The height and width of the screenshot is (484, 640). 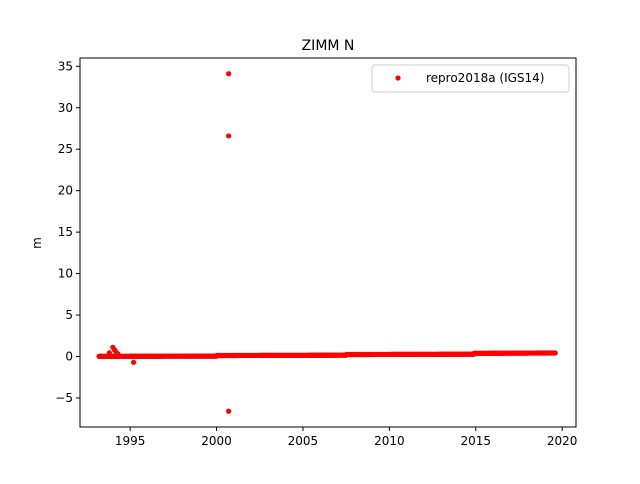 I want to click on y-tick-label: 10, so click(x=65, y=274).